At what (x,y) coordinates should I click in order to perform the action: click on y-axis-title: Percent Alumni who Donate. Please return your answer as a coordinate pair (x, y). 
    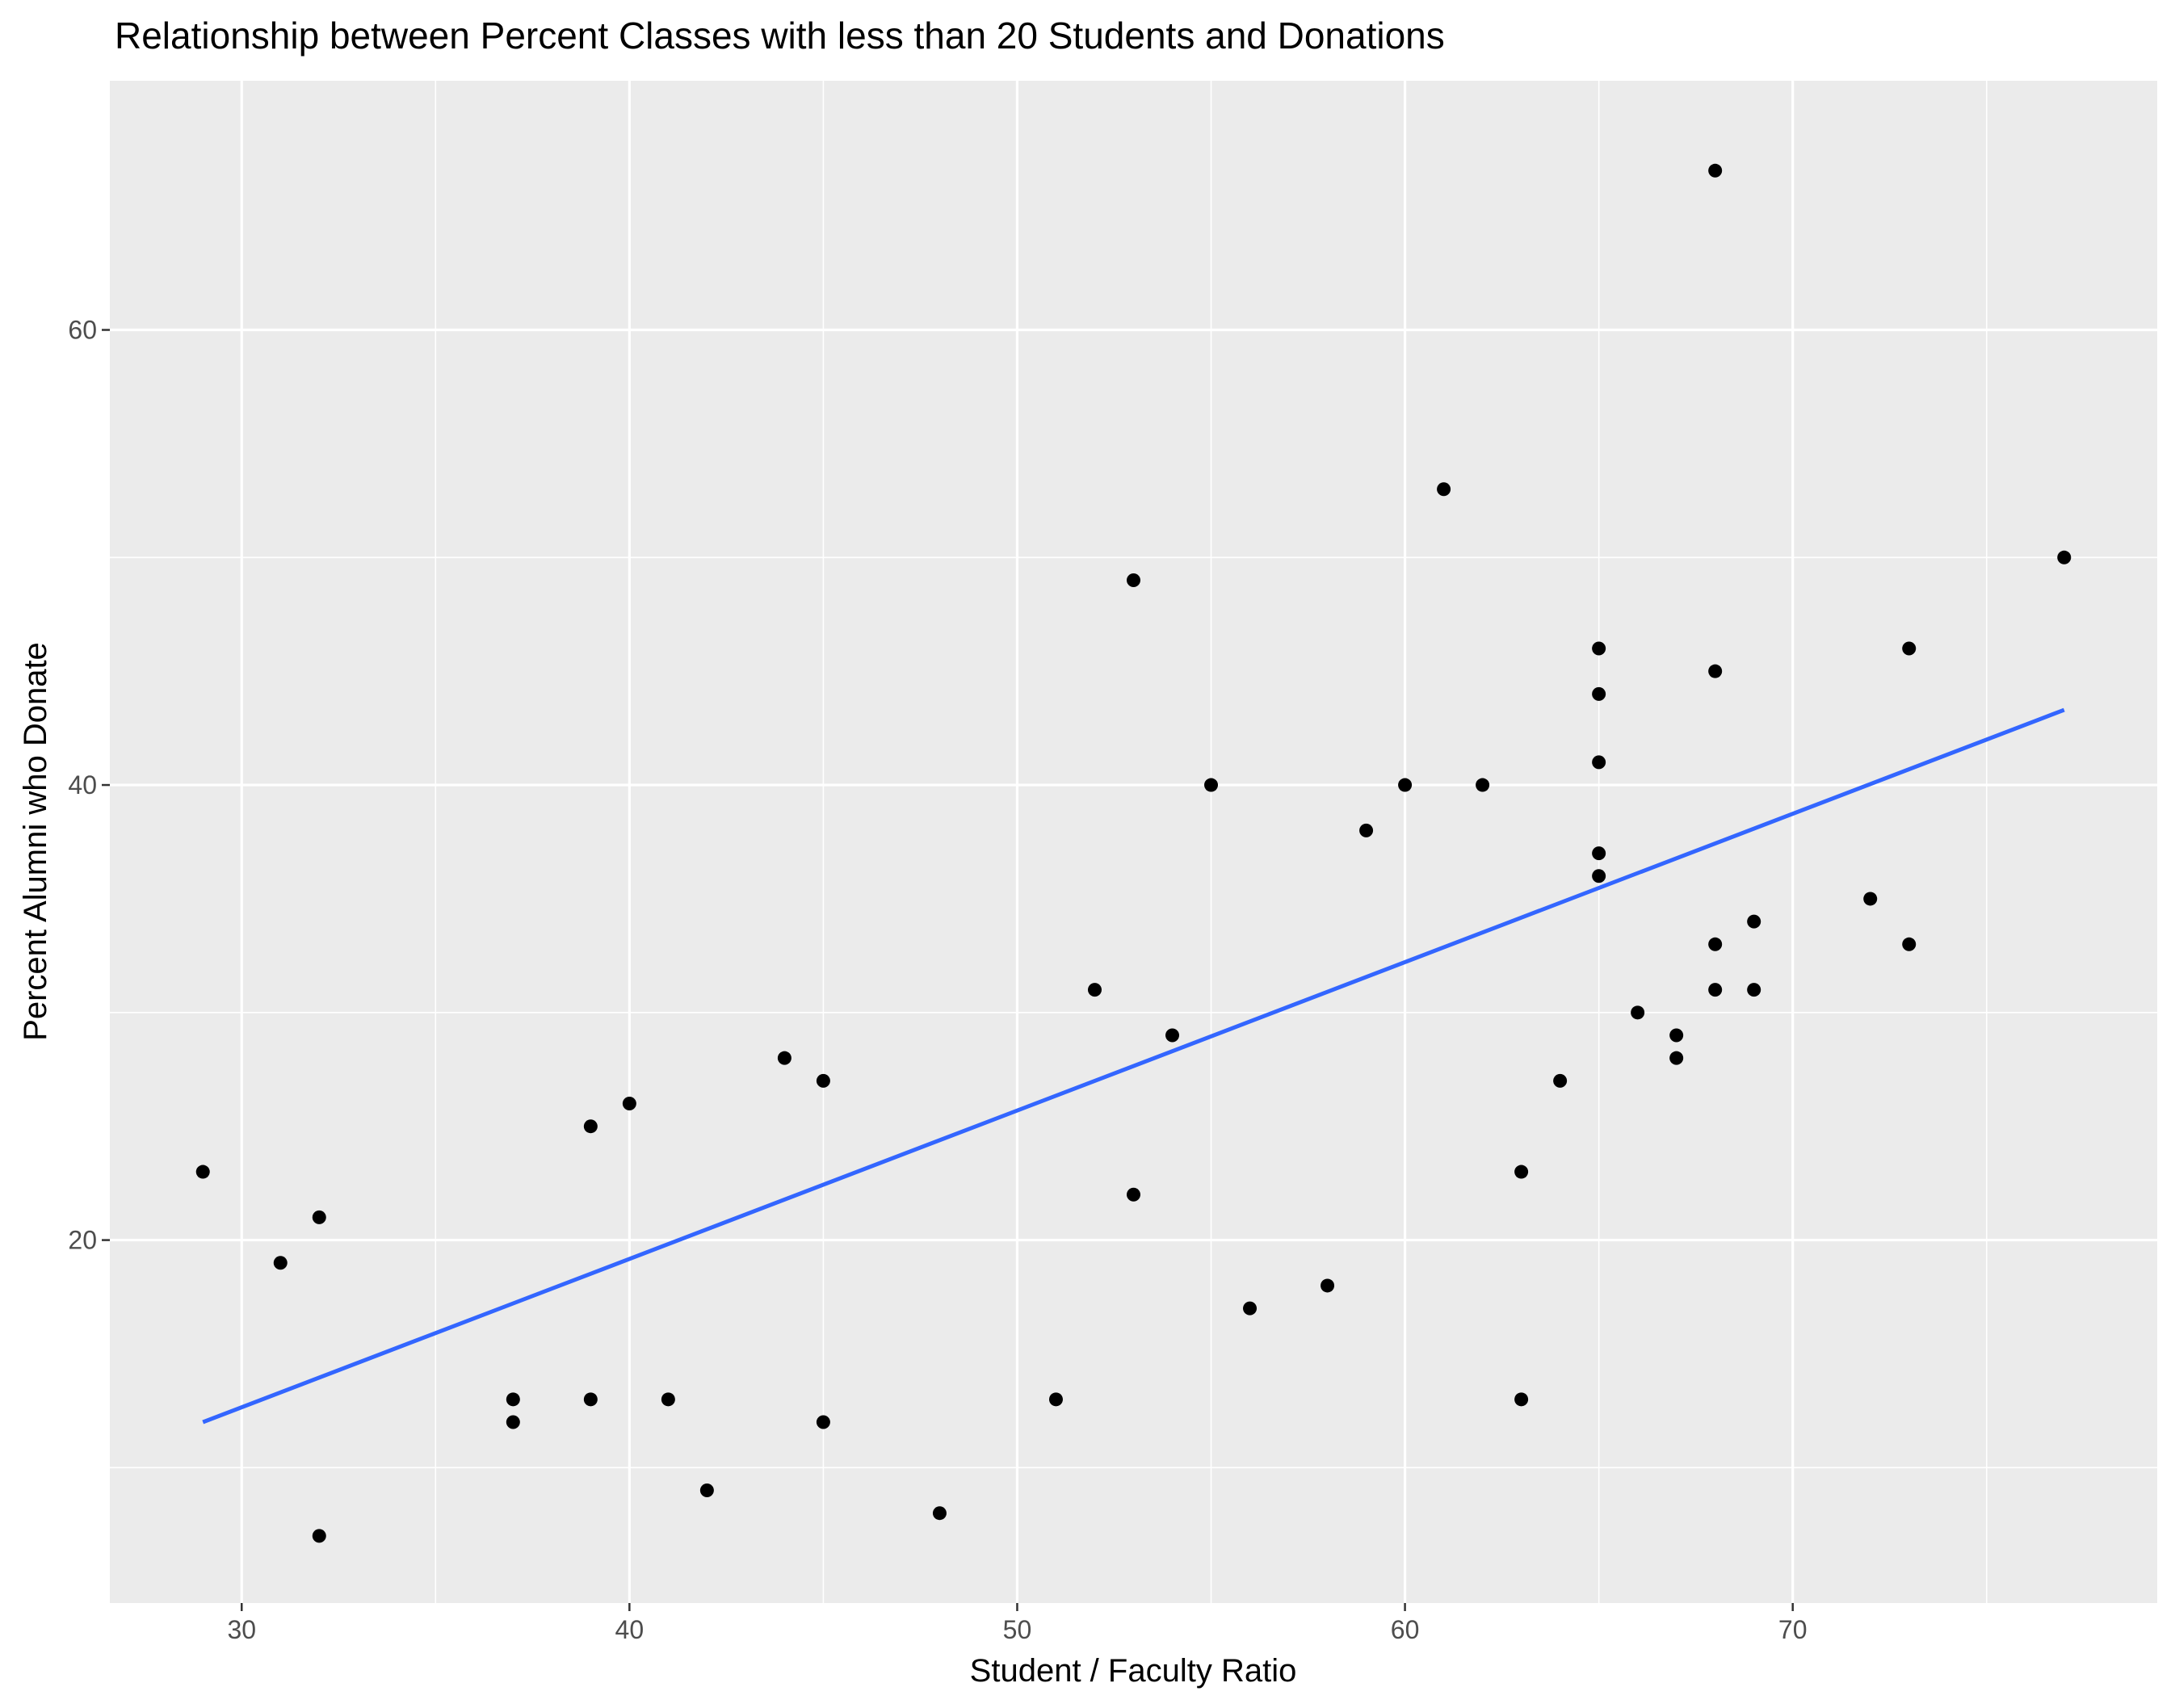
    Looking at the image, I should click on (36, 841).